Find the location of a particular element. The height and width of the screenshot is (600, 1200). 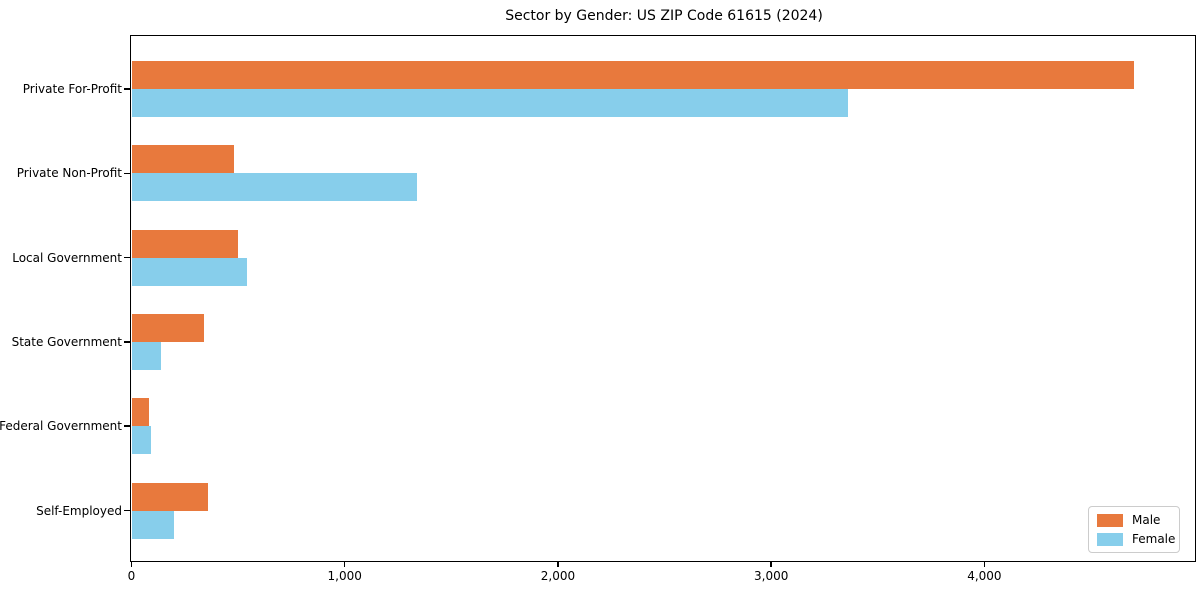

legend-item-male: Male is located at coordinates (1134, 520).